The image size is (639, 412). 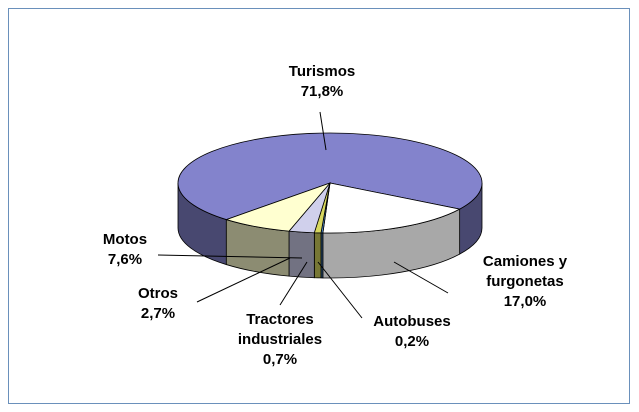 I want to click on slice-label: Motos 7,6%, so click(x=125, y=250).